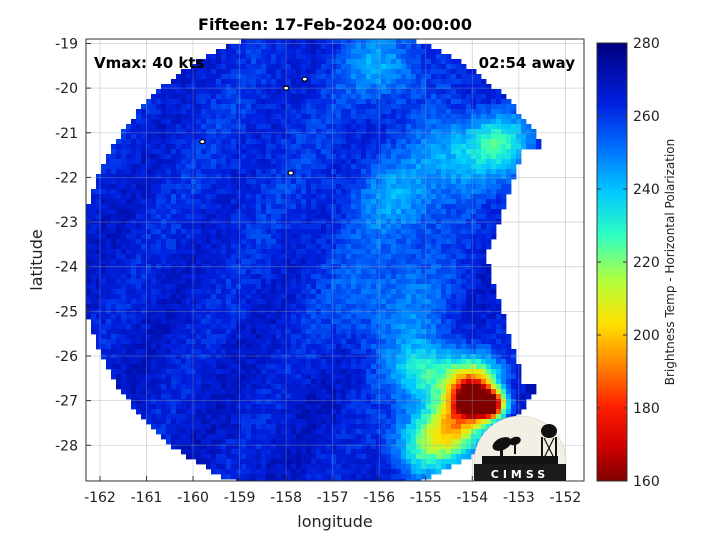 The image size is (720, 540). Describe the element at coordinates (66, 178) in the screenshot. I see `y-tick-label: -22` at that location.